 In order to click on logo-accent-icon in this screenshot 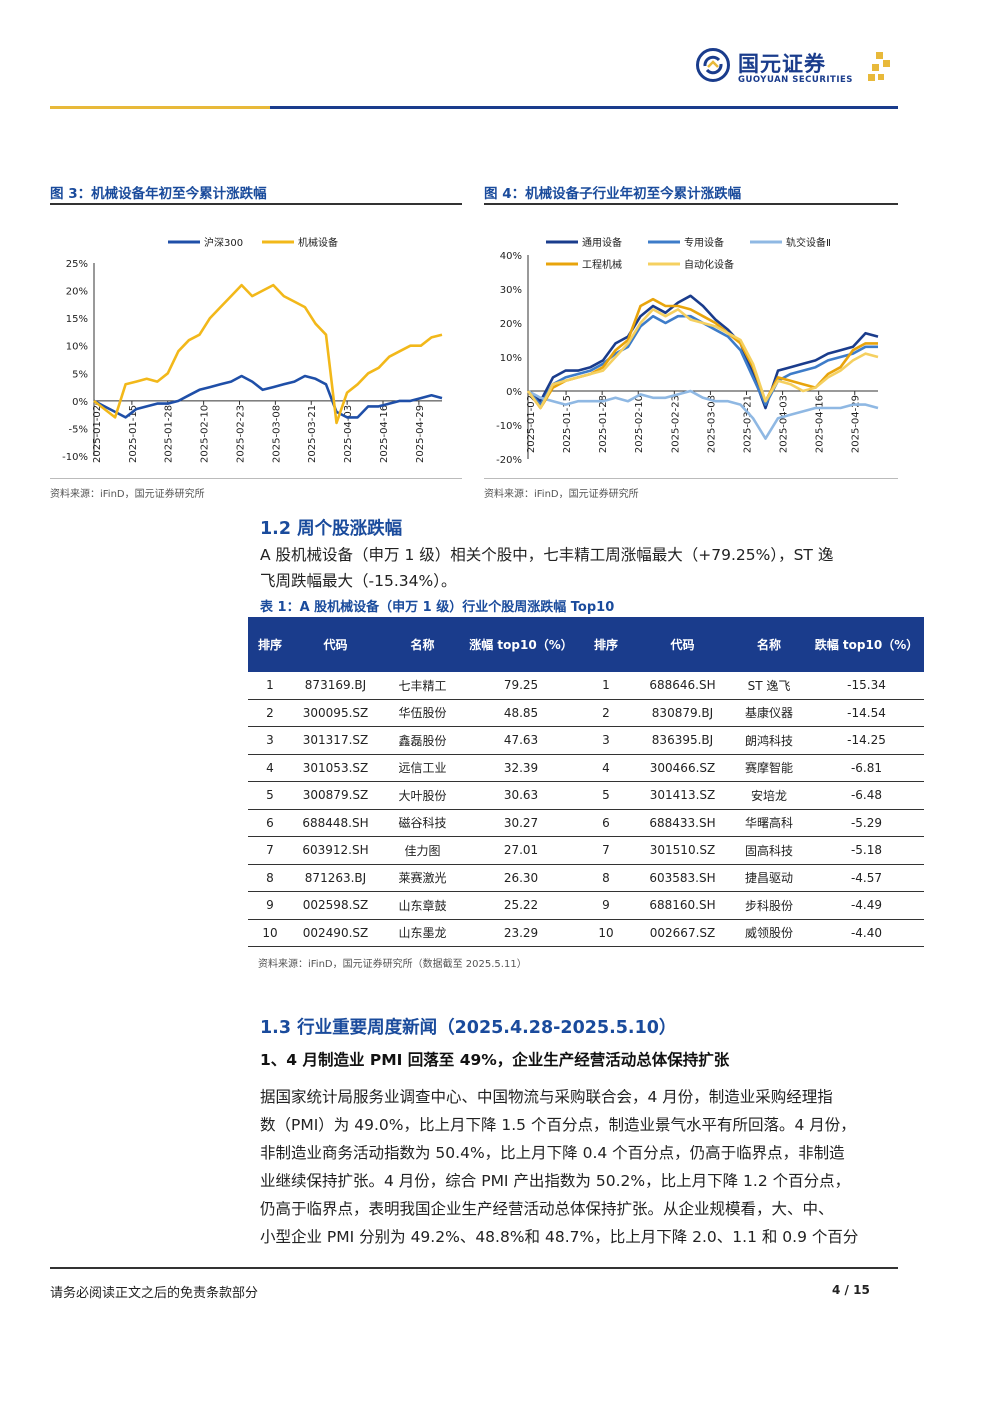, I will do `click(879, 66)`.